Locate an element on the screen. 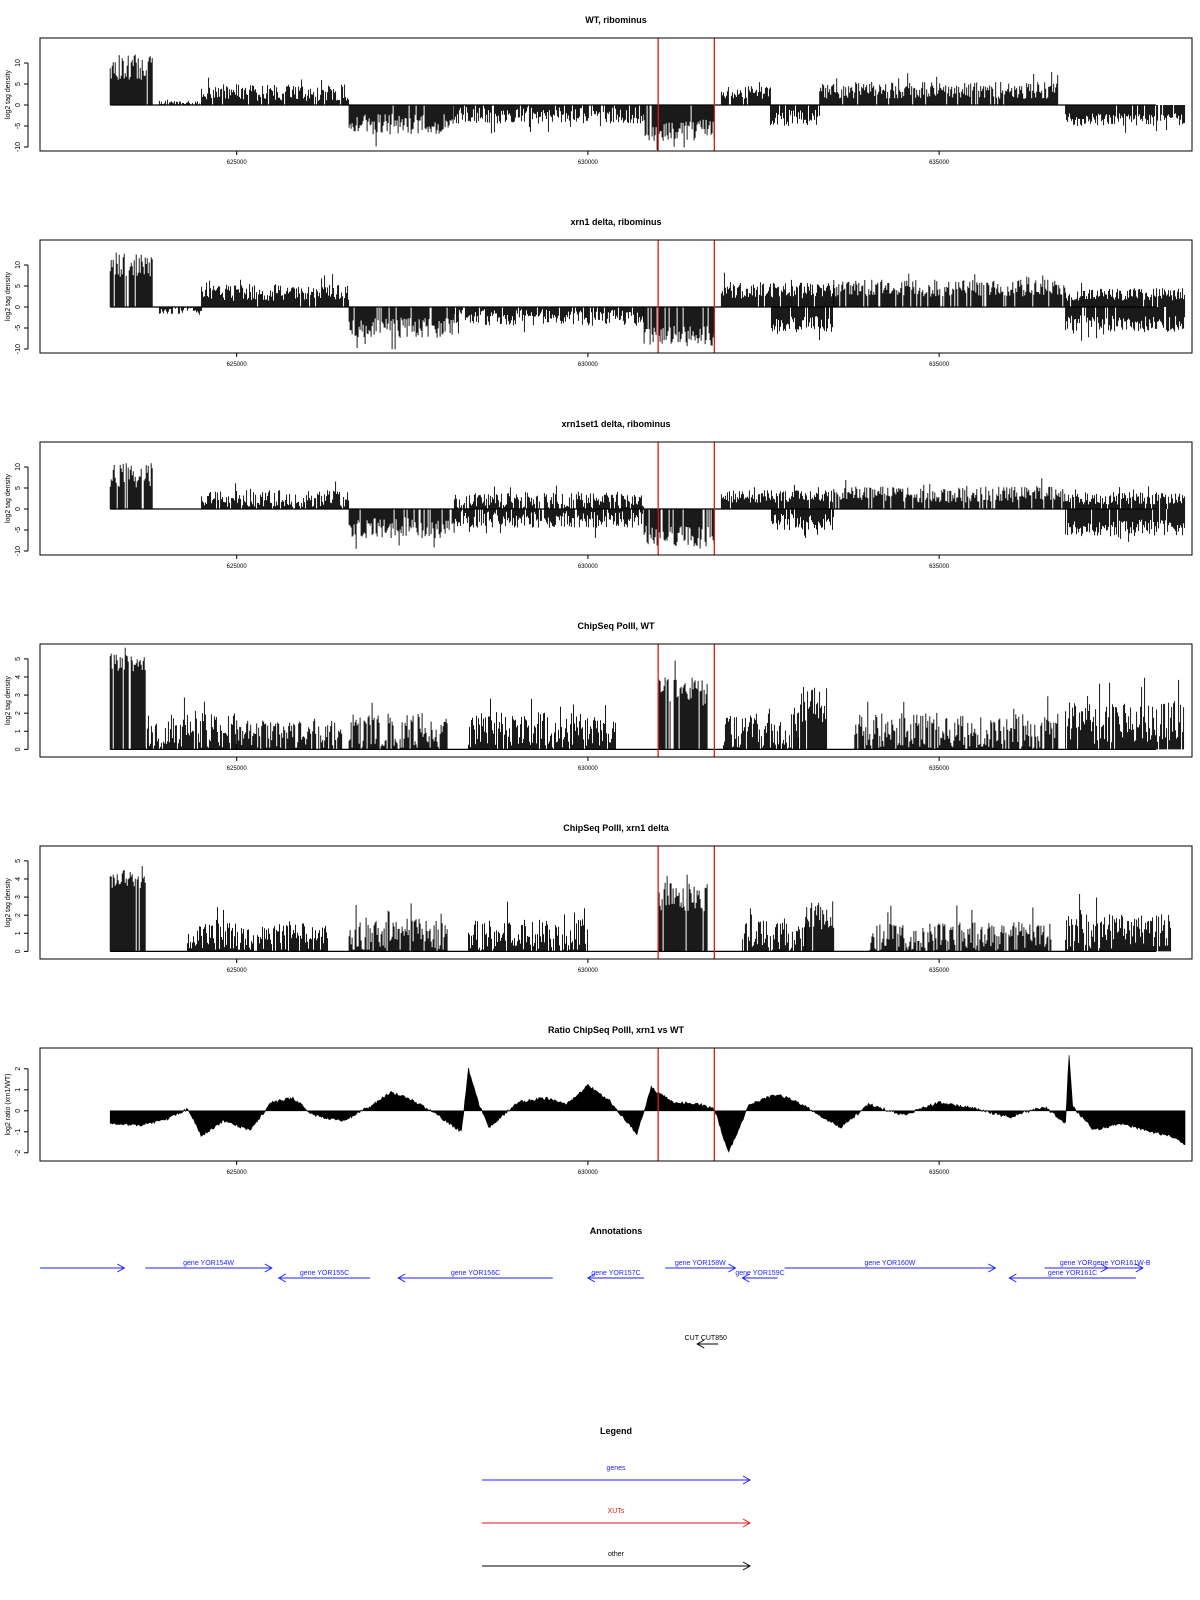  gene-2: gene YOR154W is located at coordinates (209, 1266).